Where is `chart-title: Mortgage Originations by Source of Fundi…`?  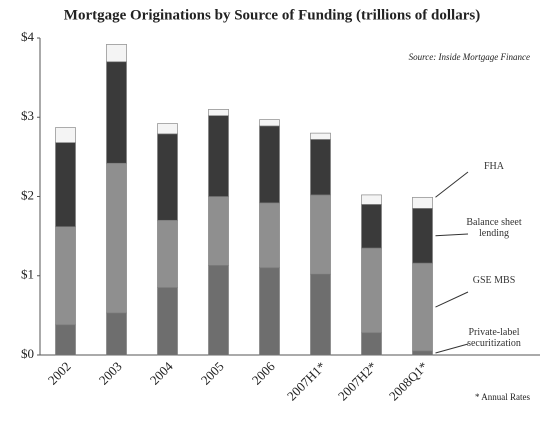
chart-title: Mortgage Originations by Source of Fundi… is located at coordinates (272, 15).